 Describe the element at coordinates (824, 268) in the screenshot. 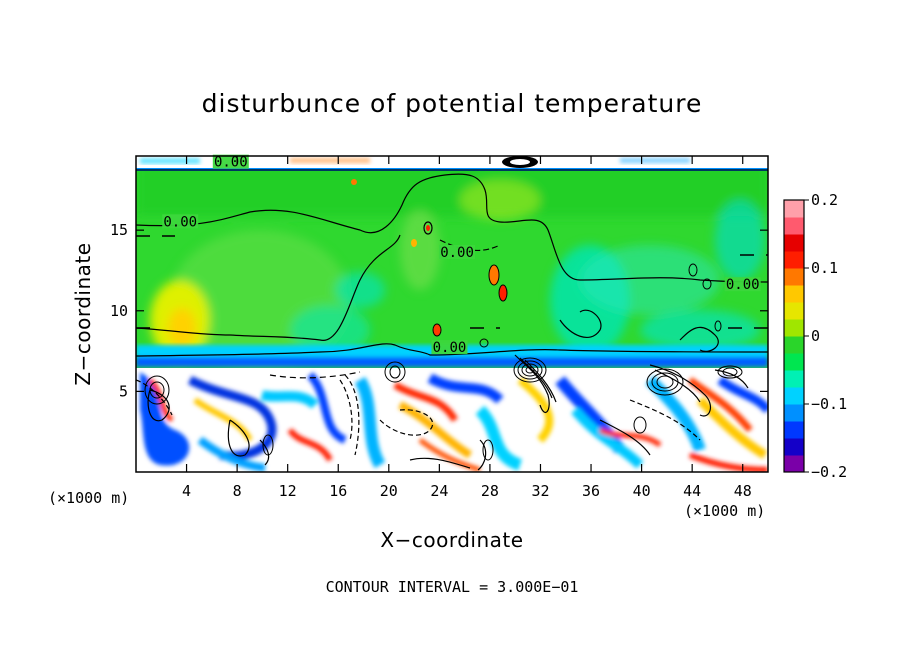

I see `colorbar-tick-label: 0.1` at that location.